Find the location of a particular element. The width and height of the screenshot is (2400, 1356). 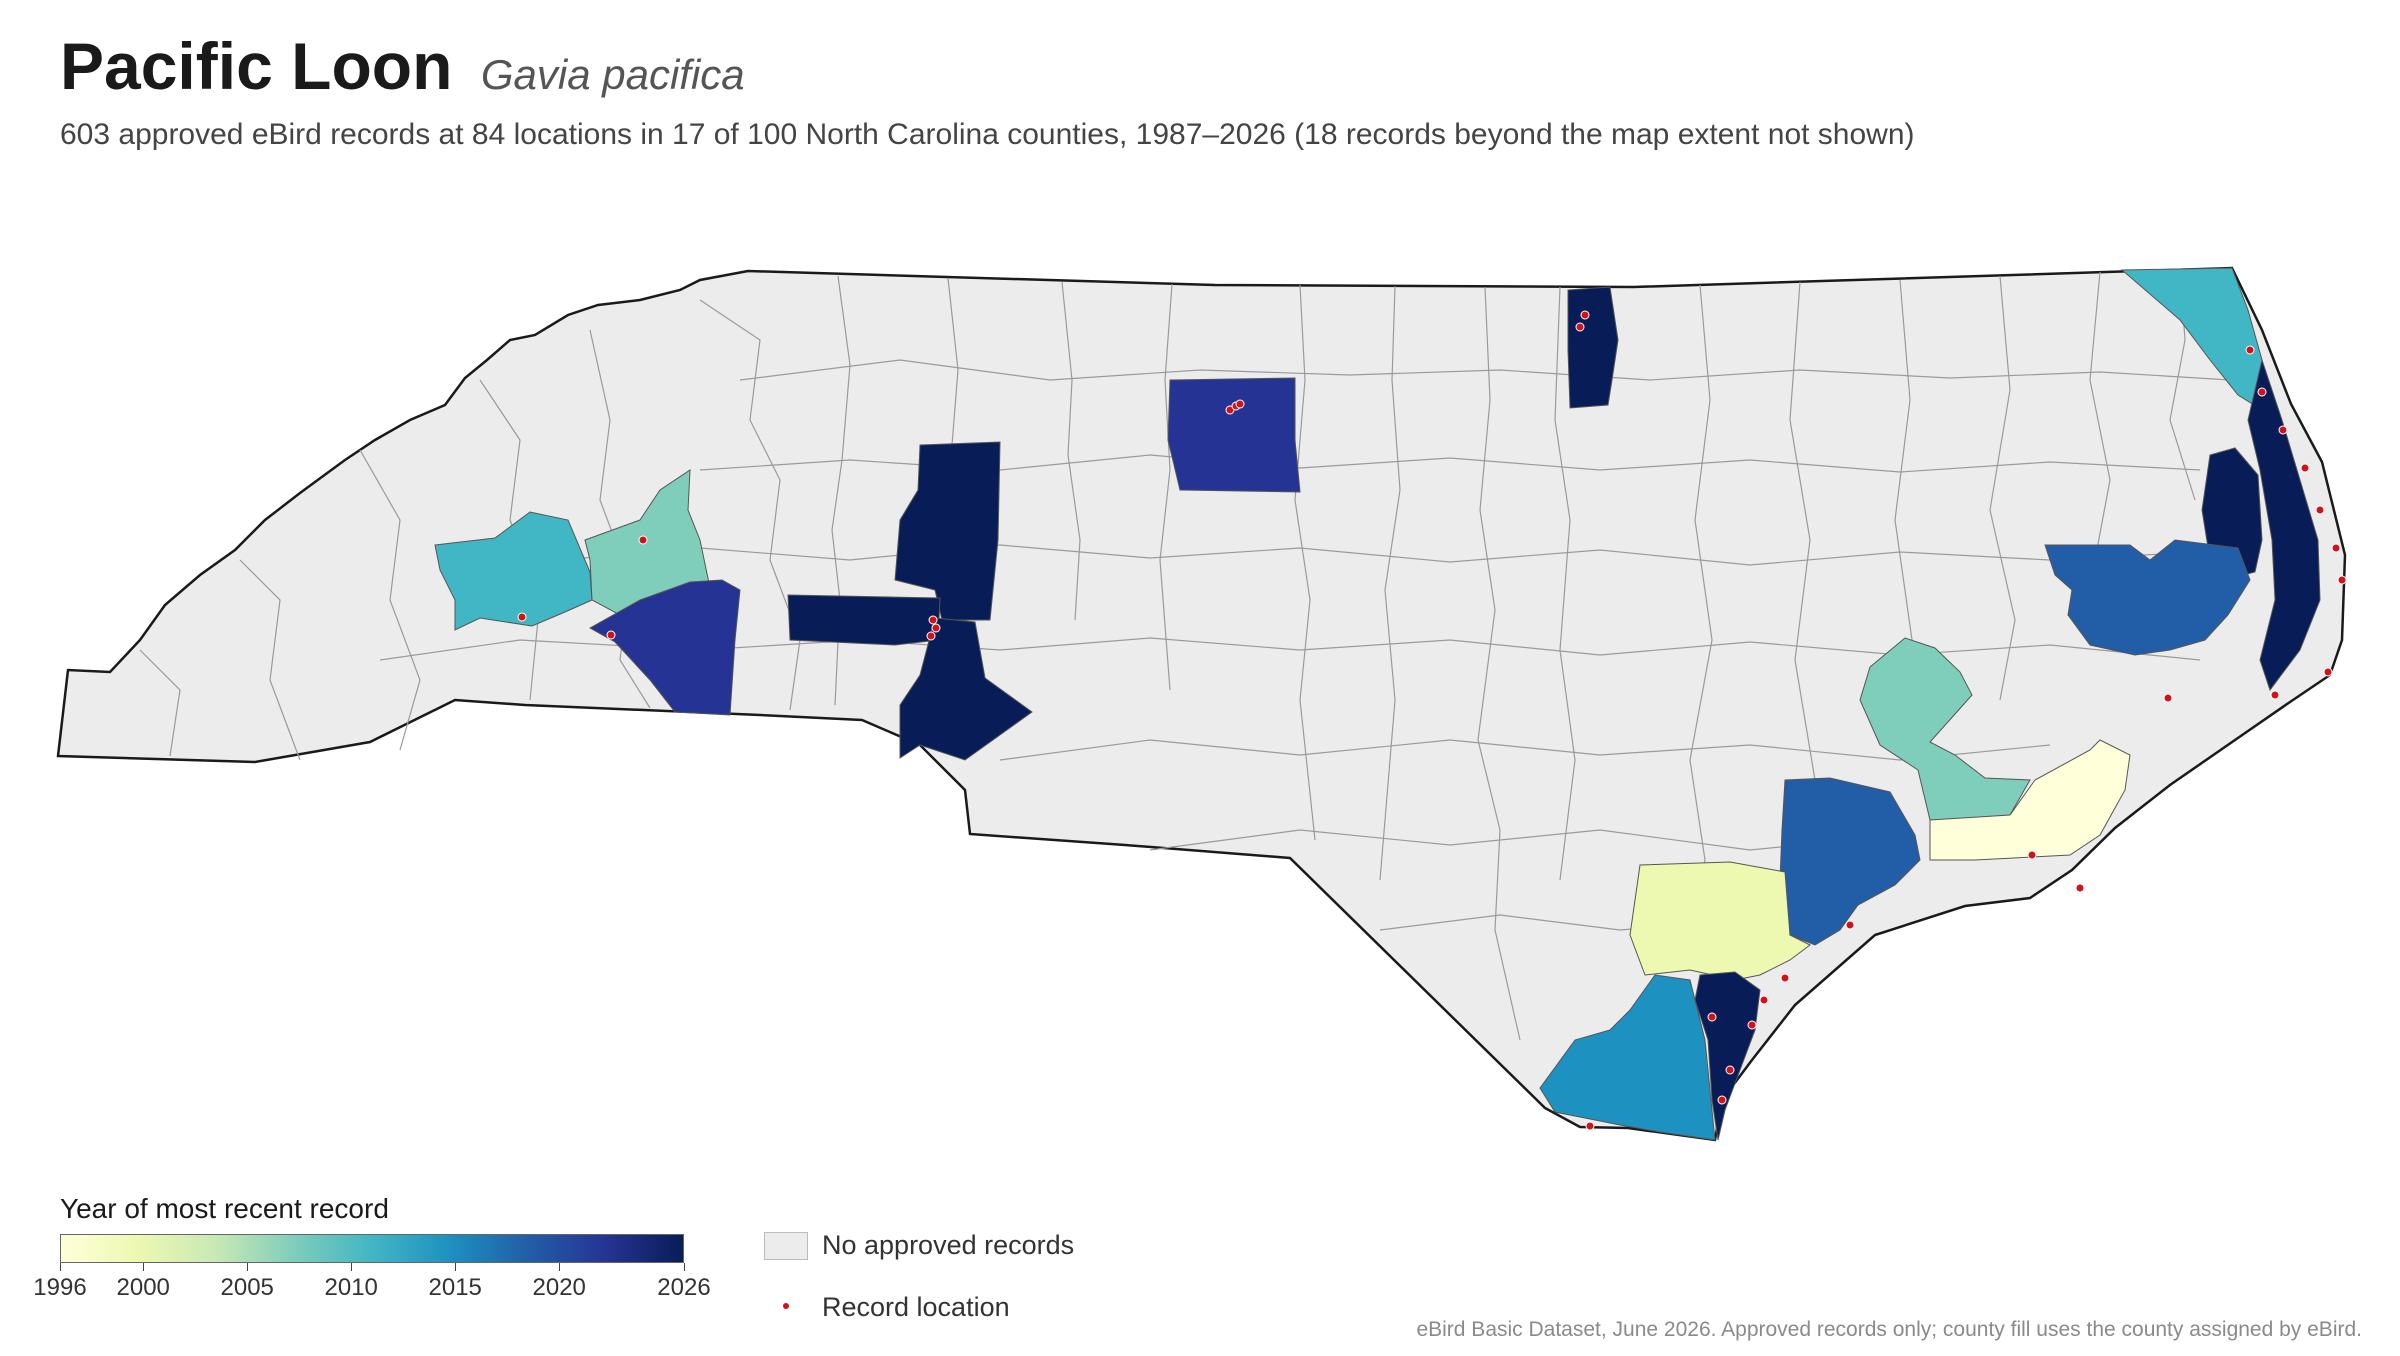

colorbar-tick-label: 2000 is located at coordinates (143, 1287).